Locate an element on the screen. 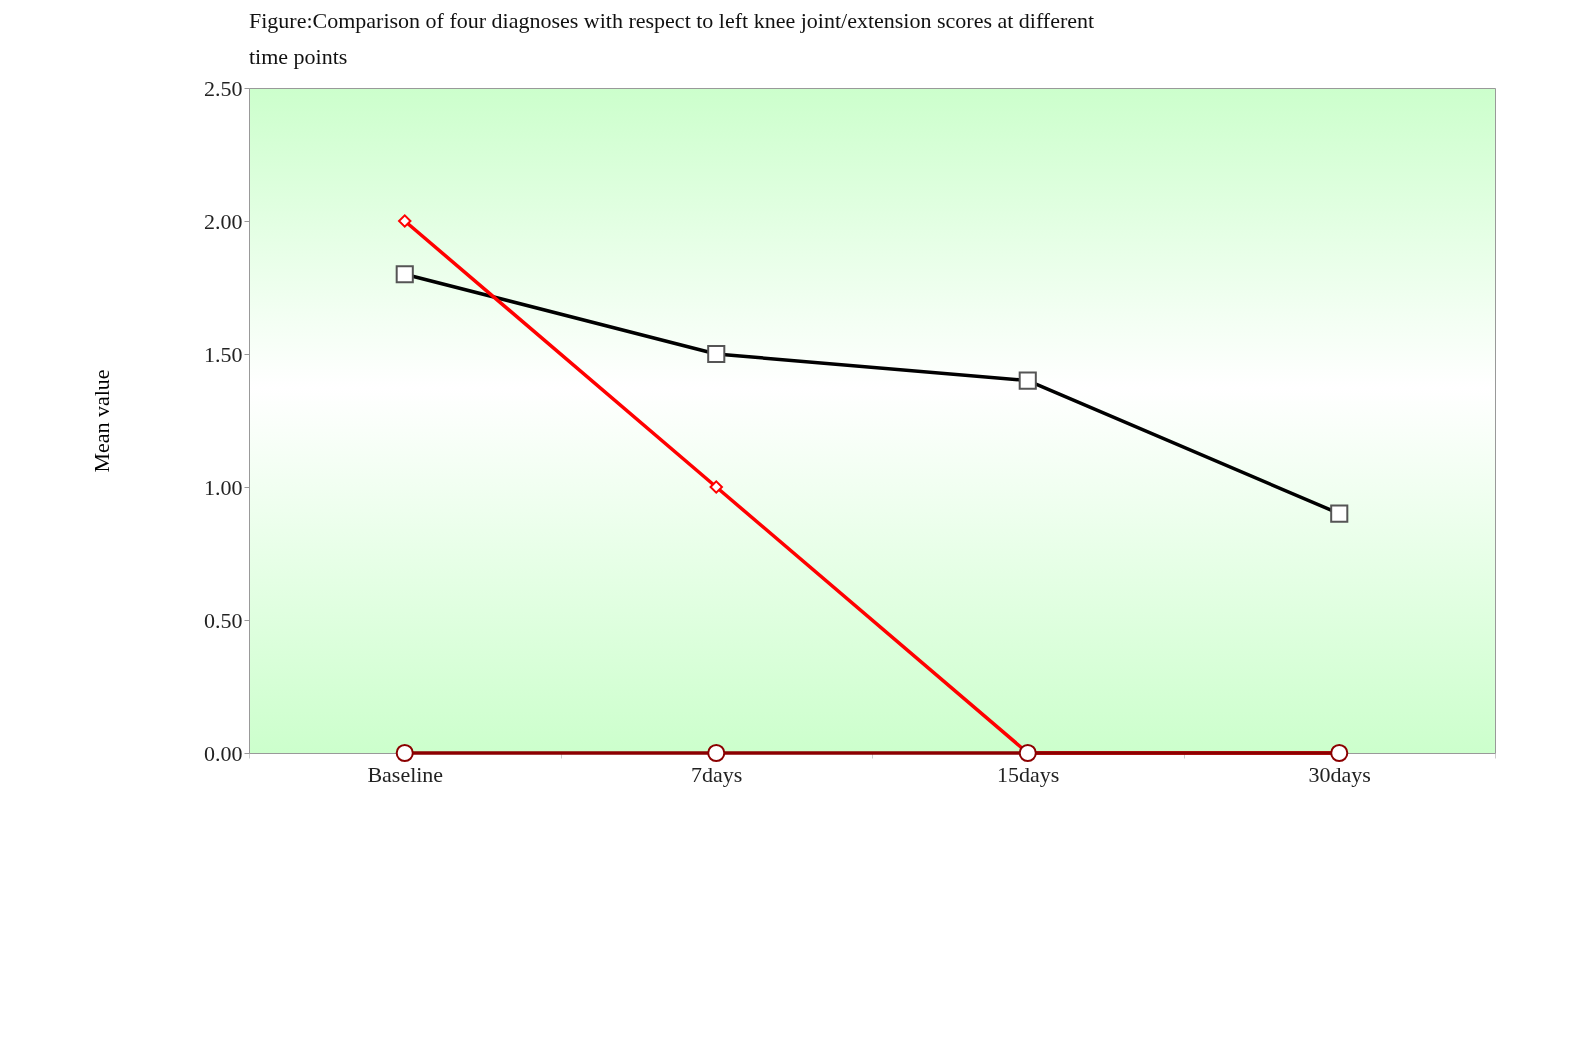  y-tick-label: 0.50 is located at coordinates (223, 620).